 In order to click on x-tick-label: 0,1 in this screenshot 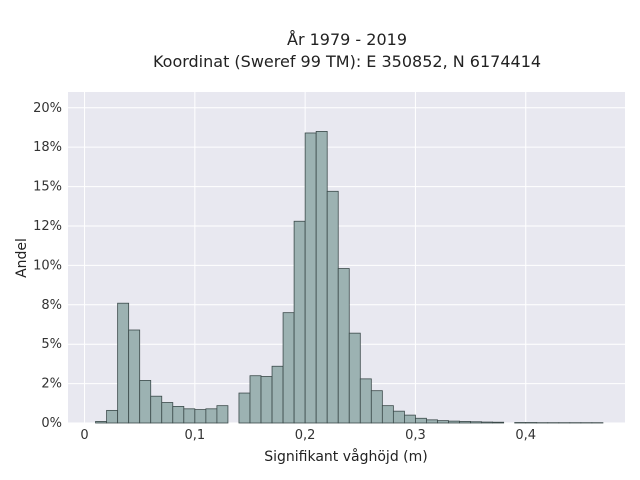, I will do `click(194, 435)`.